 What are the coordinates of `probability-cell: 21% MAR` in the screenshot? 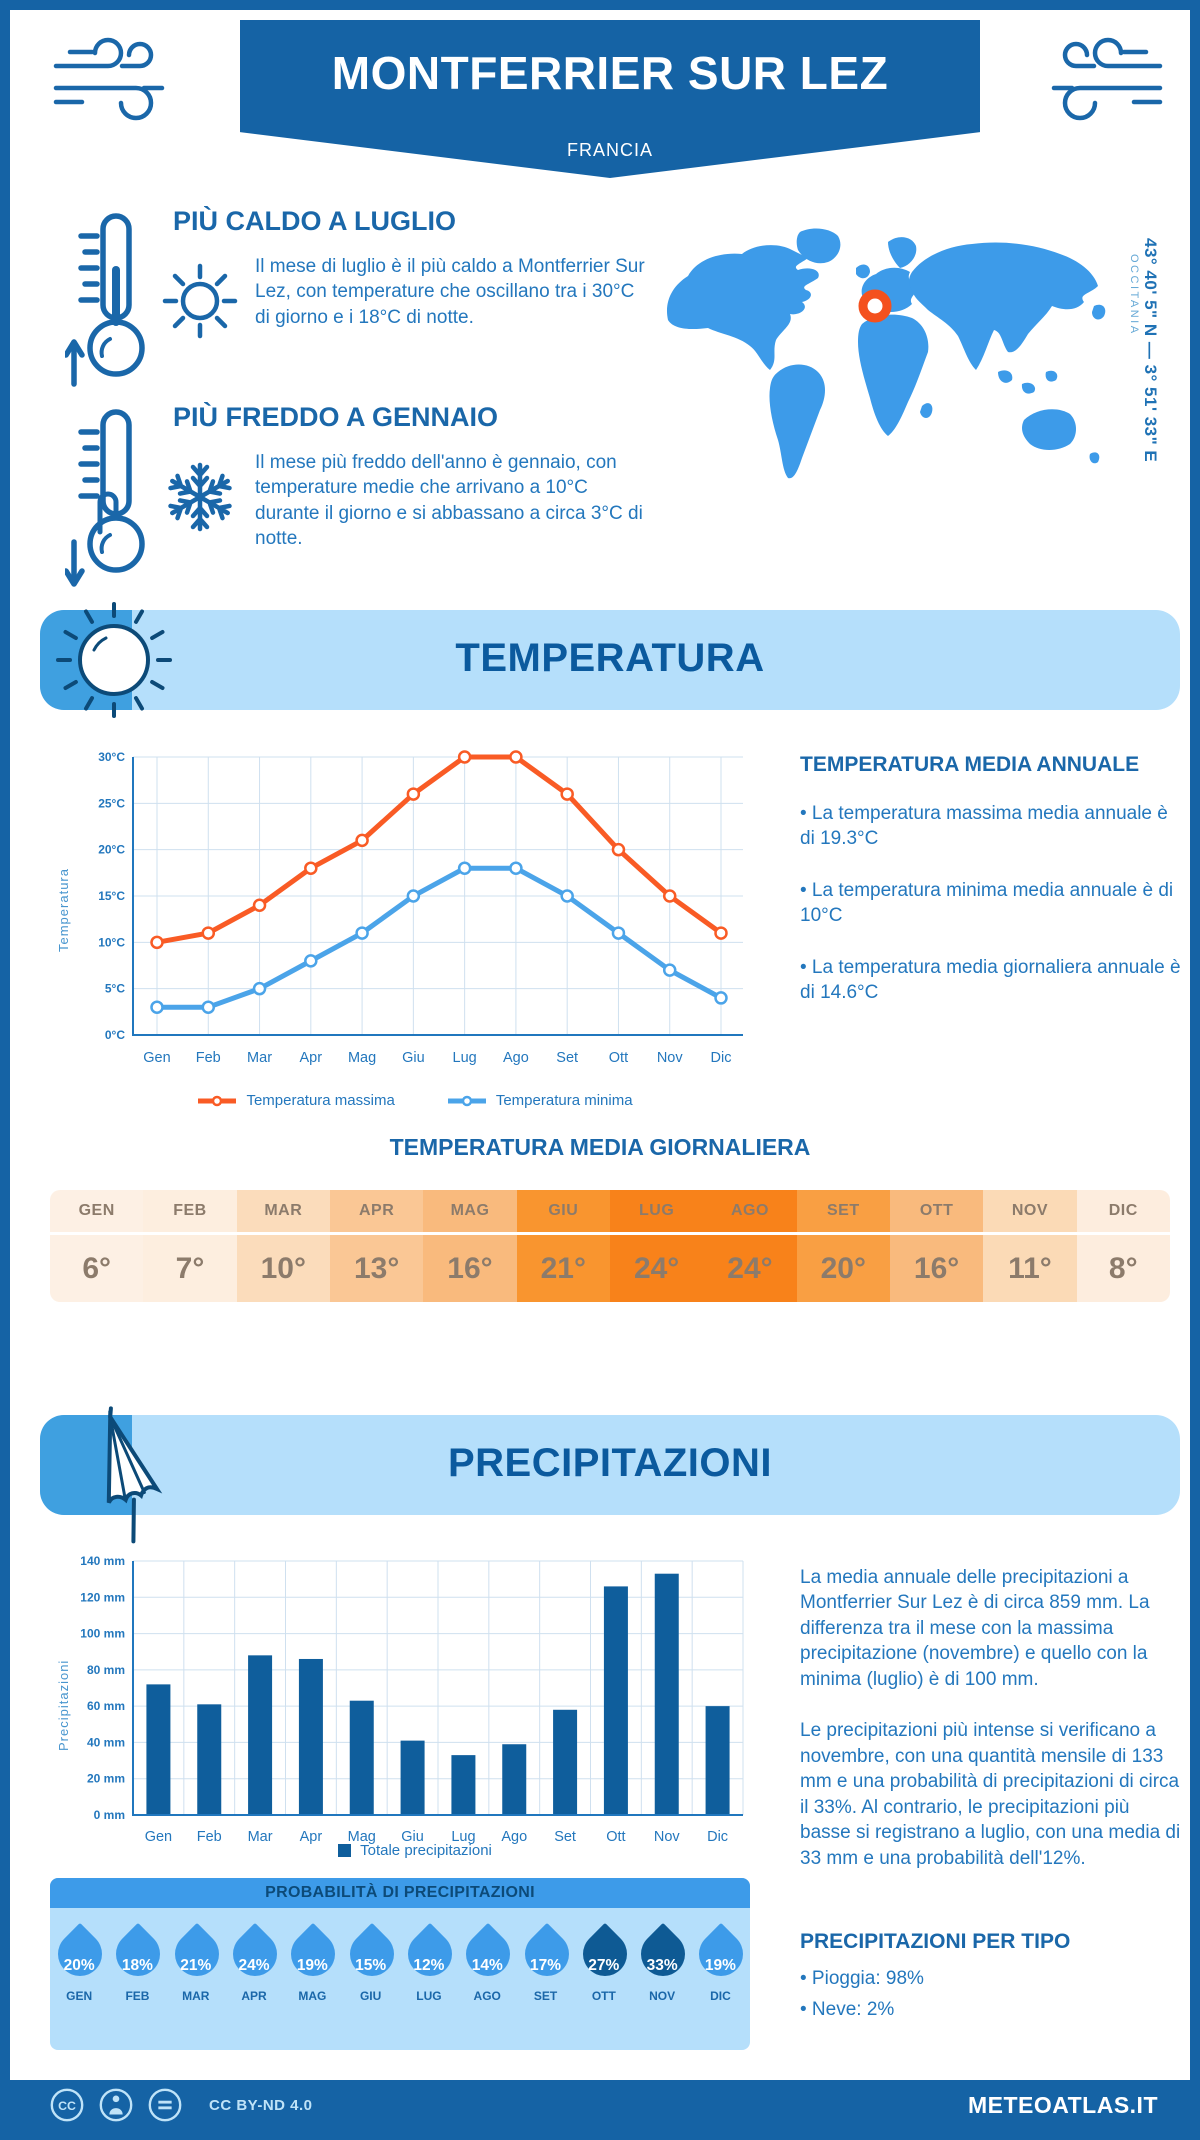 It's located at (196, 1961).